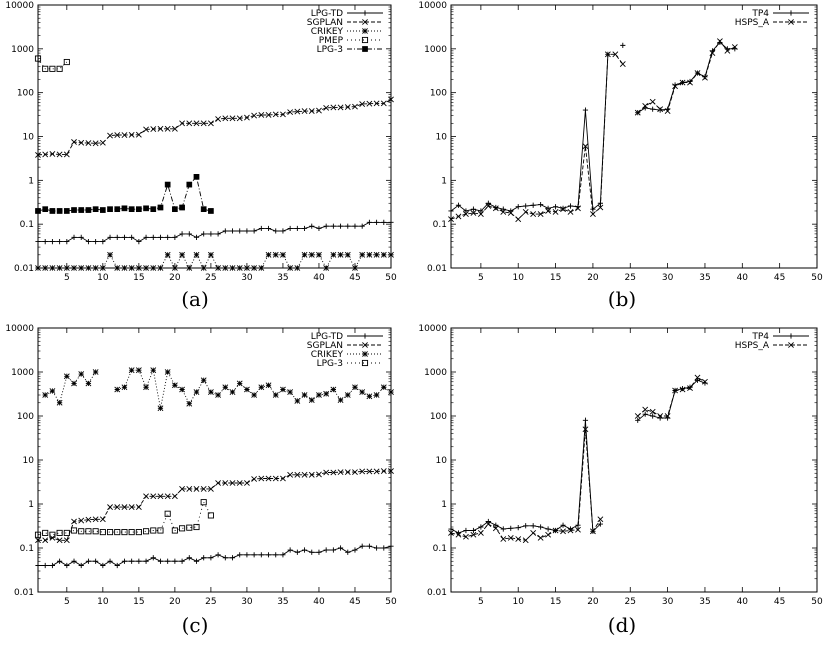  What do you see at coordinates (22, 373) in the screenshot?
I see `y-tick-label: 1000` at bounding box center [22, 373].